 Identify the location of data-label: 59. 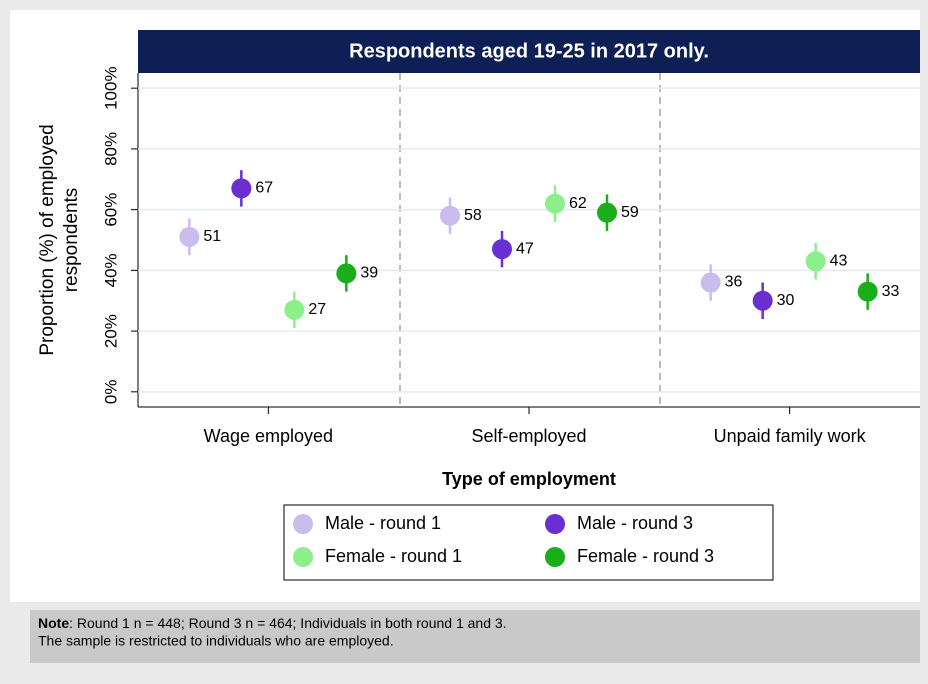
(630, 212).